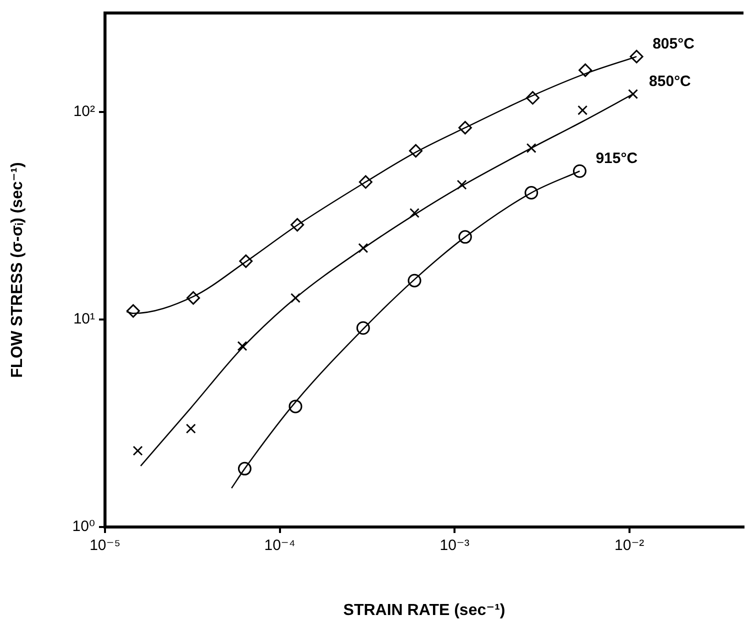 The width and height of the screenshot is (751, 626). I want to click on x-axis-title: STRAIN RATE (sec⁻¹), so click(424, 610).